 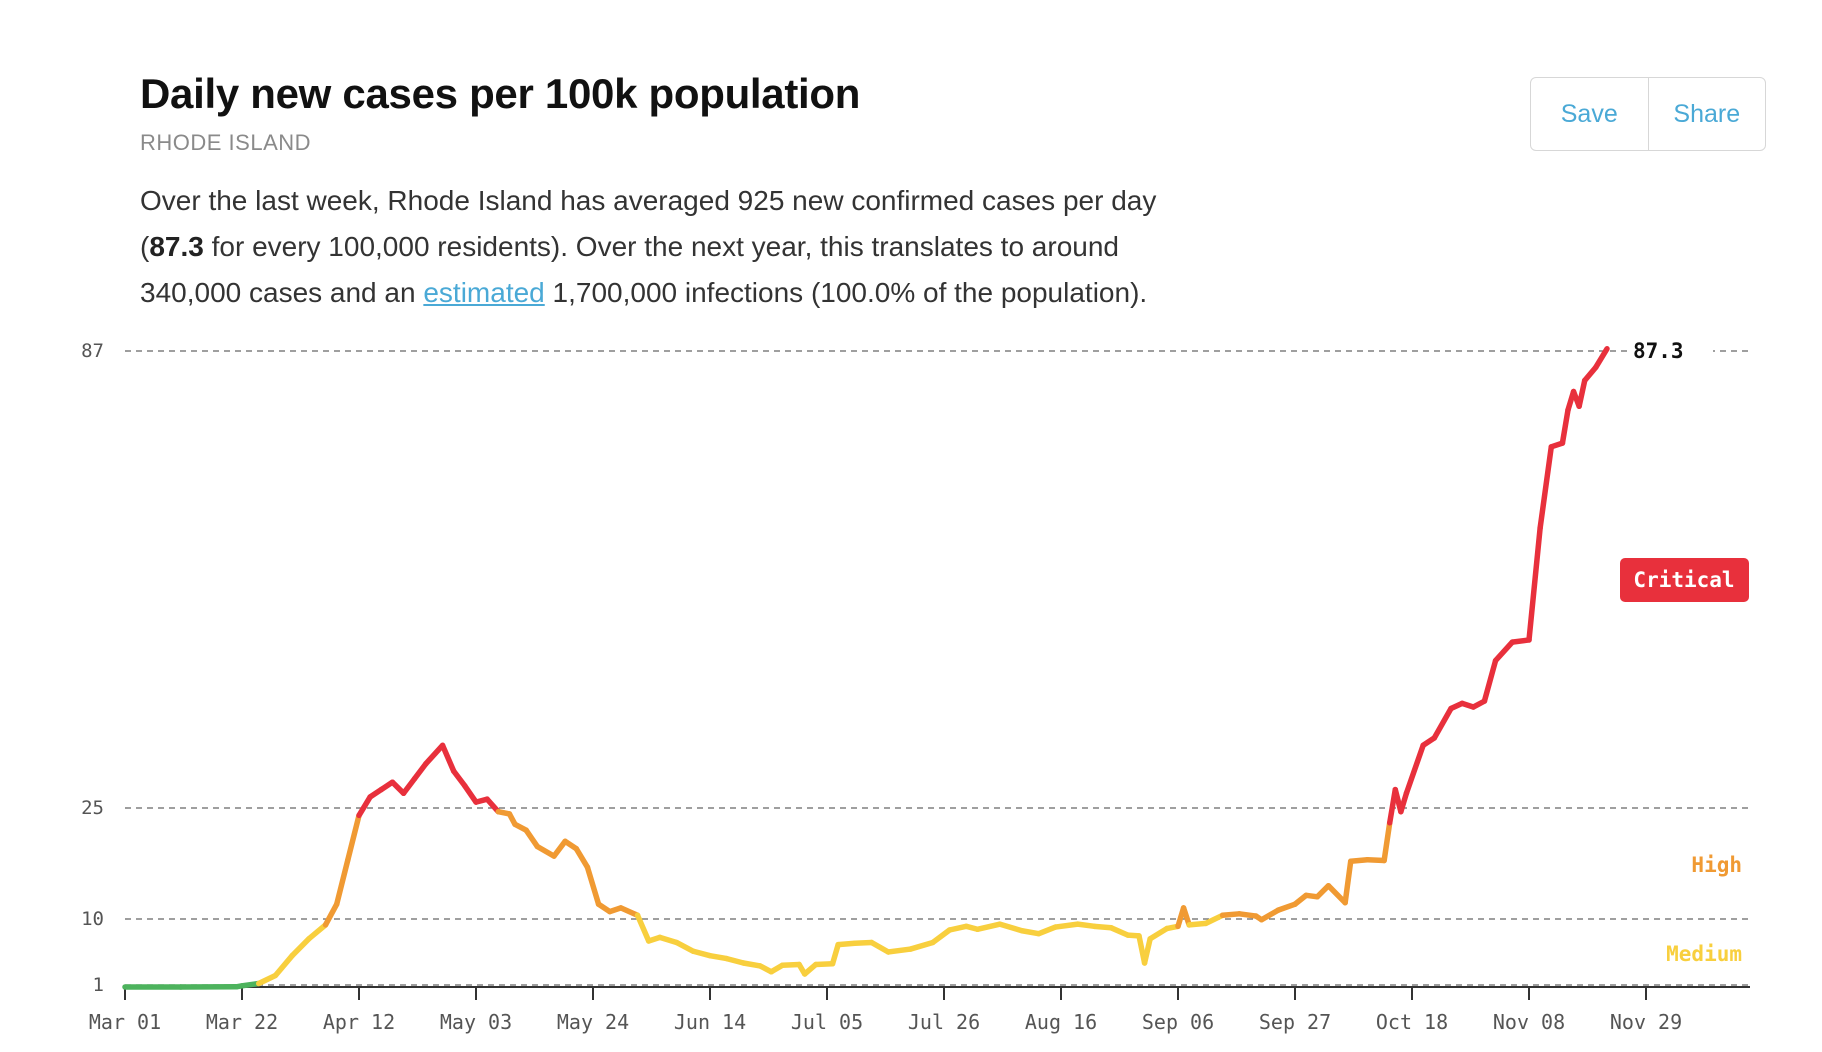 What do you see at coordinates (1684, 651) in the screenshot?
I see `chart-labels: 87.3 Critical High Medium` at bounding box center [1684, 651].